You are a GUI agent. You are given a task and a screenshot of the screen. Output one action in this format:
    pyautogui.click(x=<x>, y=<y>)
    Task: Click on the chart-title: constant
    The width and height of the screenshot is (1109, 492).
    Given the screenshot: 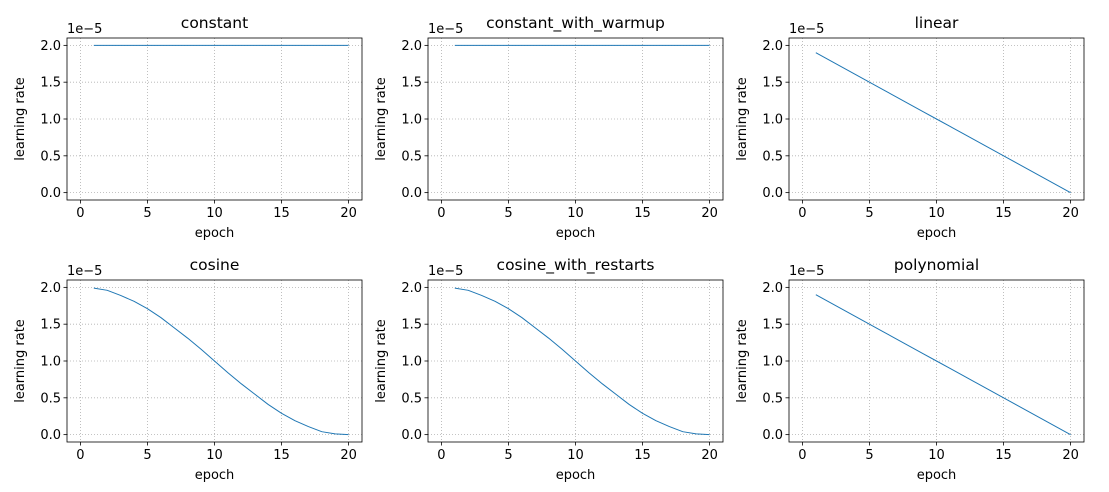 What is the action you would take?
    pyautogui.click(x=214, y=23)
    